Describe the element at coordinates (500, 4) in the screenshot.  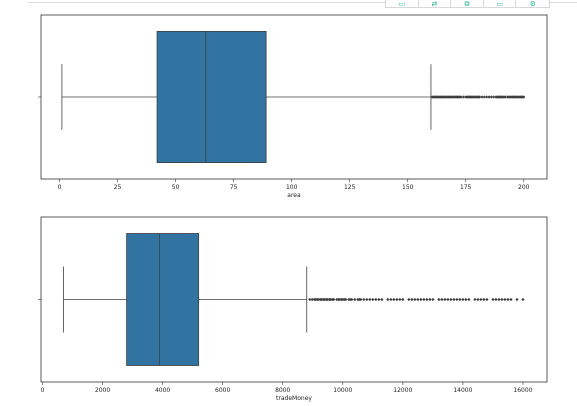
I see `table-icon: ▭` at that location.